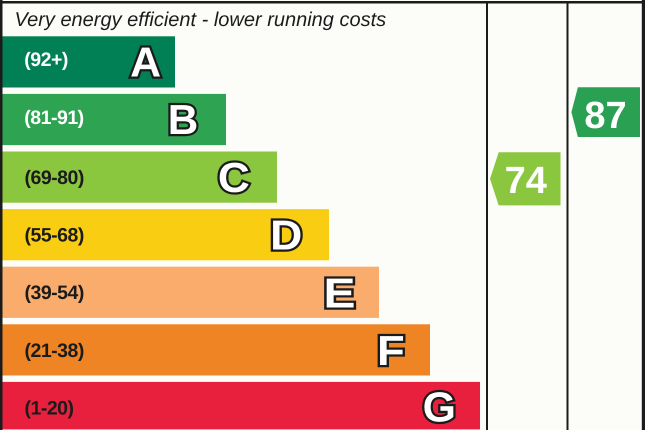  I want to click on svg-text: 74, so click(526, 181).